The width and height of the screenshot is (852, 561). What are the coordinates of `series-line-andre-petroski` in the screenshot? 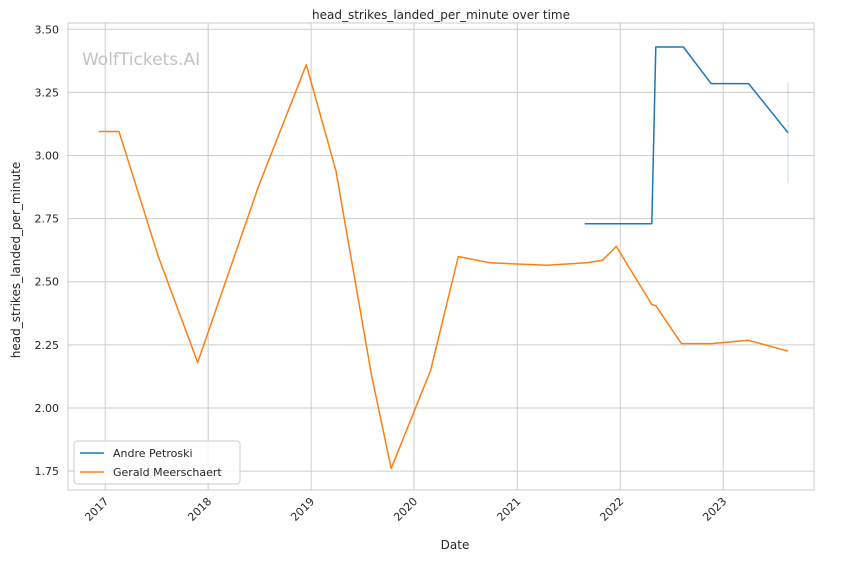 It's located at (686, 135).